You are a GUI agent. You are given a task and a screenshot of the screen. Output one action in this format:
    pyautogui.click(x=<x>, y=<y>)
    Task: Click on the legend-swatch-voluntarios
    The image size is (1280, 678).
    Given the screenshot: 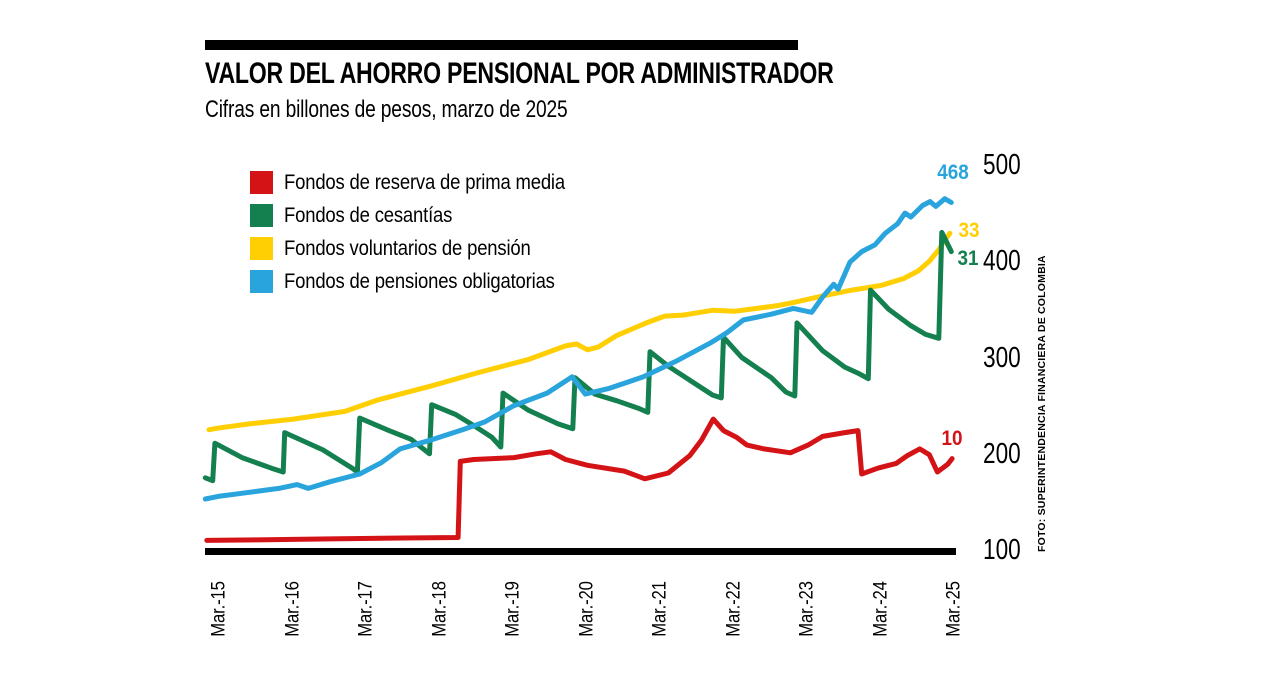 What is the action you would take?
    pyautogui.click(x=261, y=248)
    